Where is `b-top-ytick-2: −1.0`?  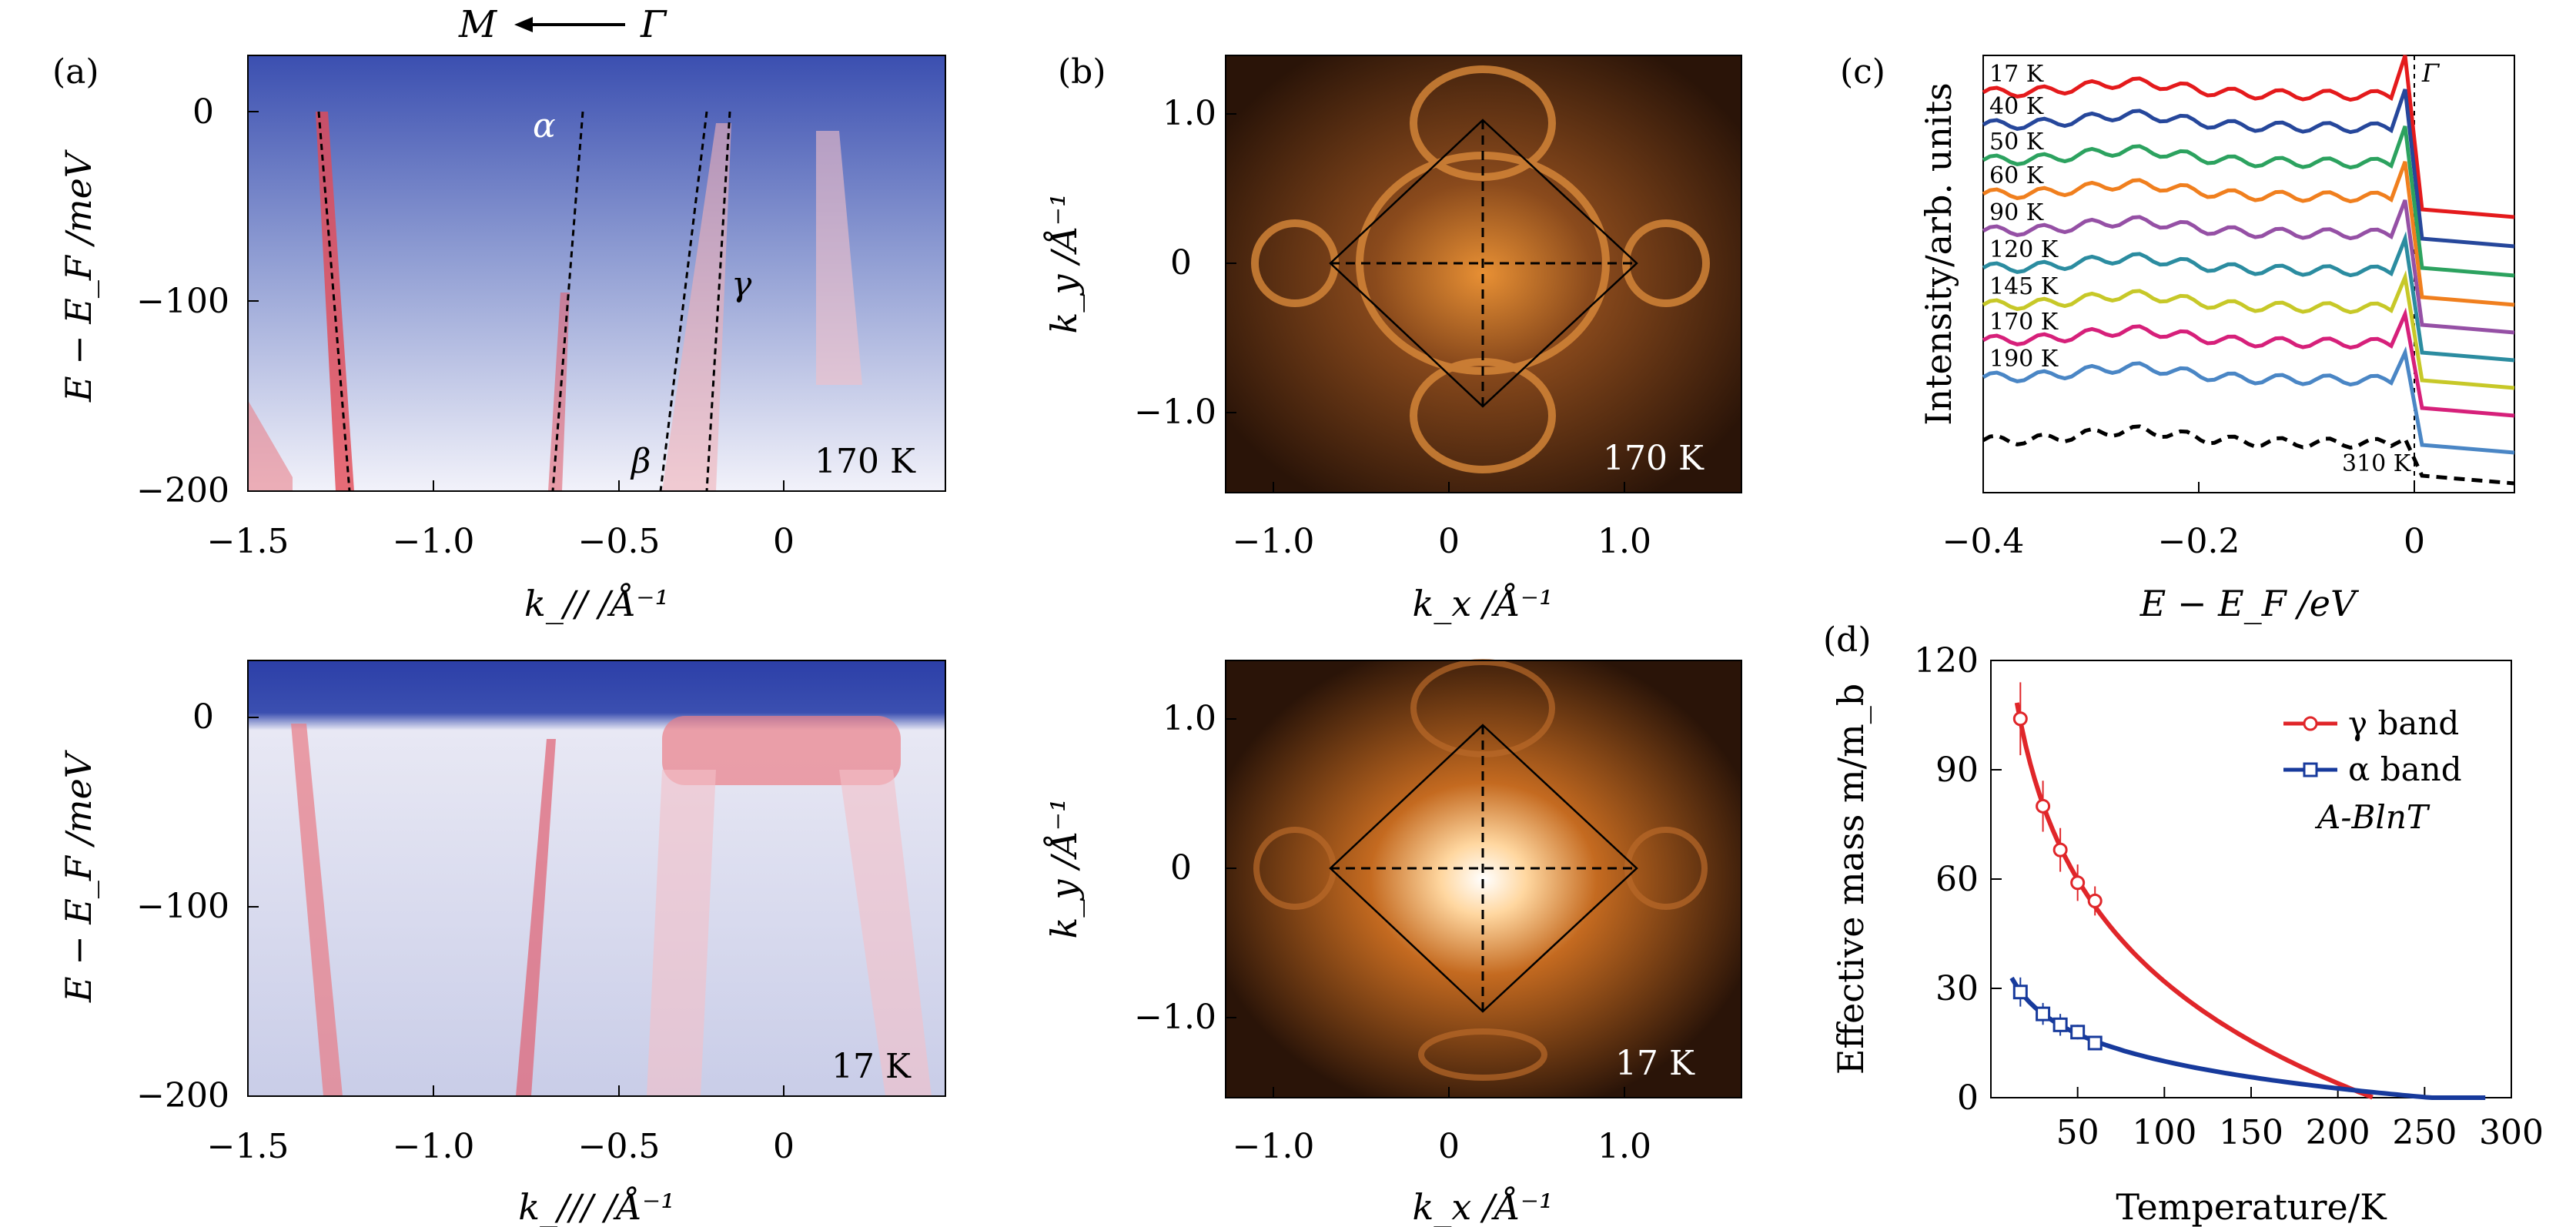
b-top-ytick-2: −1.0 is located at coordinates (1175, 413).